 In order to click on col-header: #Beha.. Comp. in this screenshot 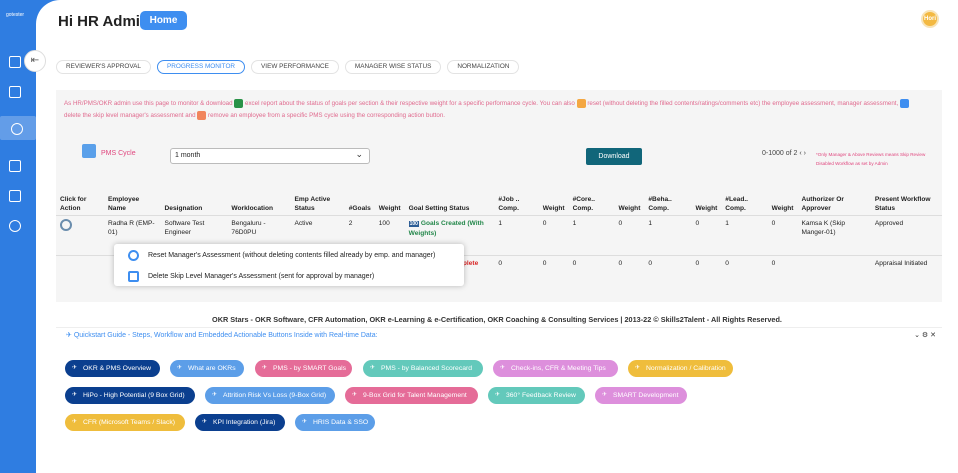, I will do `click(660, 203)`.